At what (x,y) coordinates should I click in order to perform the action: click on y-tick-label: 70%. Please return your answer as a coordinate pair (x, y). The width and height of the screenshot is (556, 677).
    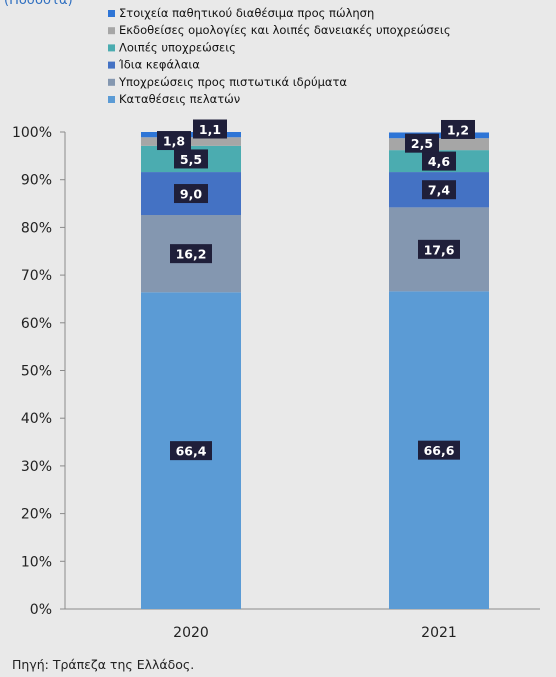
    Looking at the image, I should click on (36, 276).